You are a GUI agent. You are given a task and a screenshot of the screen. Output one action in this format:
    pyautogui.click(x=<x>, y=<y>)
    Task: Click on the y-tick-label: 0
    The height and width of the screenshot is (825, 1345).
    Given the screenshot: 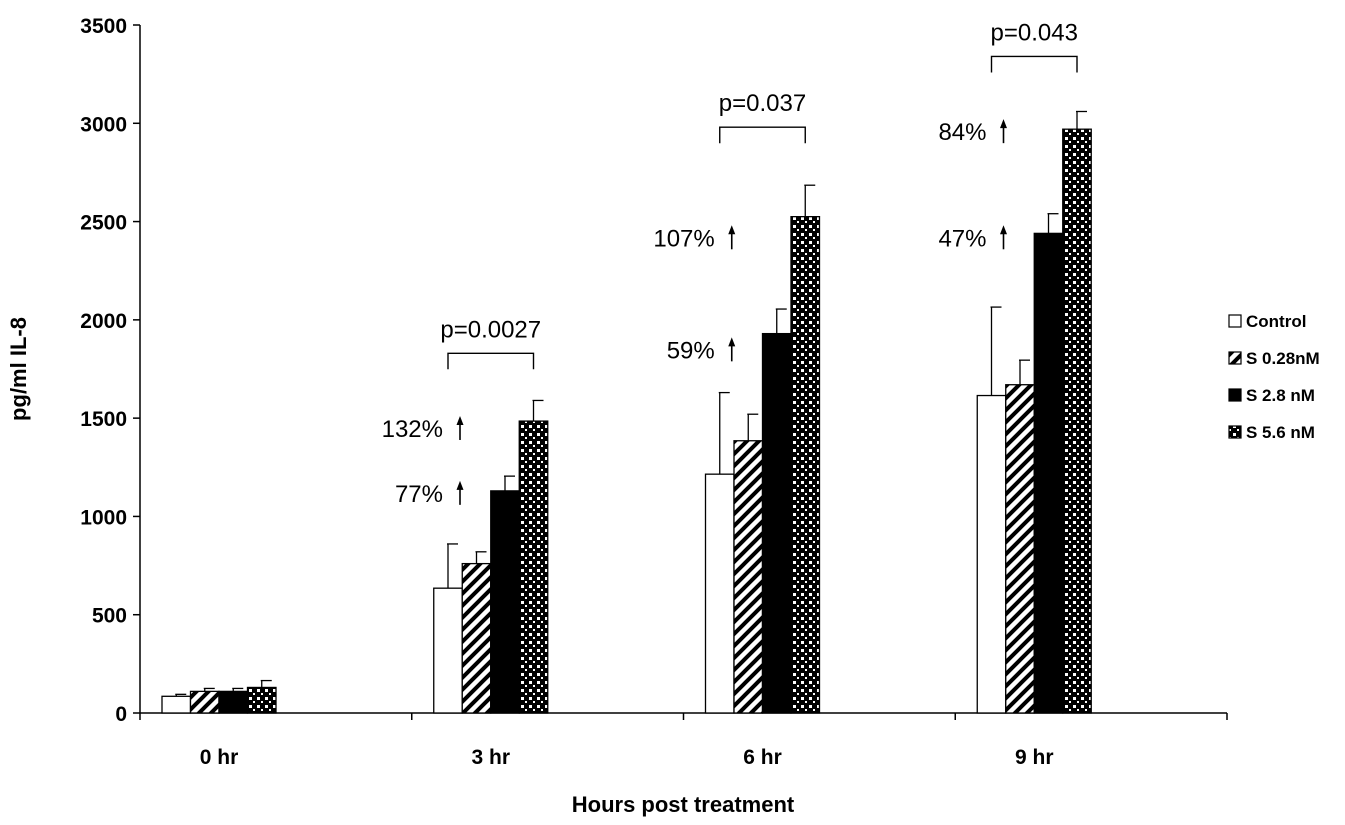 What is the action you would take?
    pyautogui.click(x=121, y=714)
    